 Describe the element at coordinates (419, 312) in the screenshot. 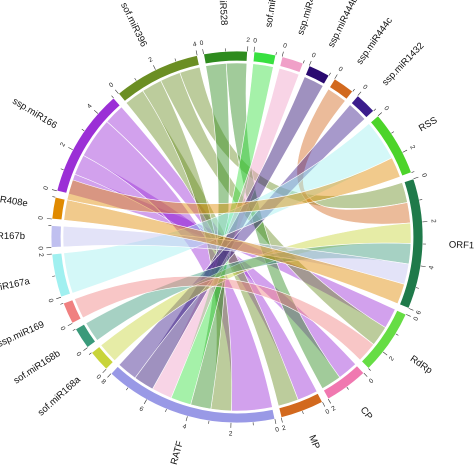

I see `tick-label-orf1-6: 6` at that location.